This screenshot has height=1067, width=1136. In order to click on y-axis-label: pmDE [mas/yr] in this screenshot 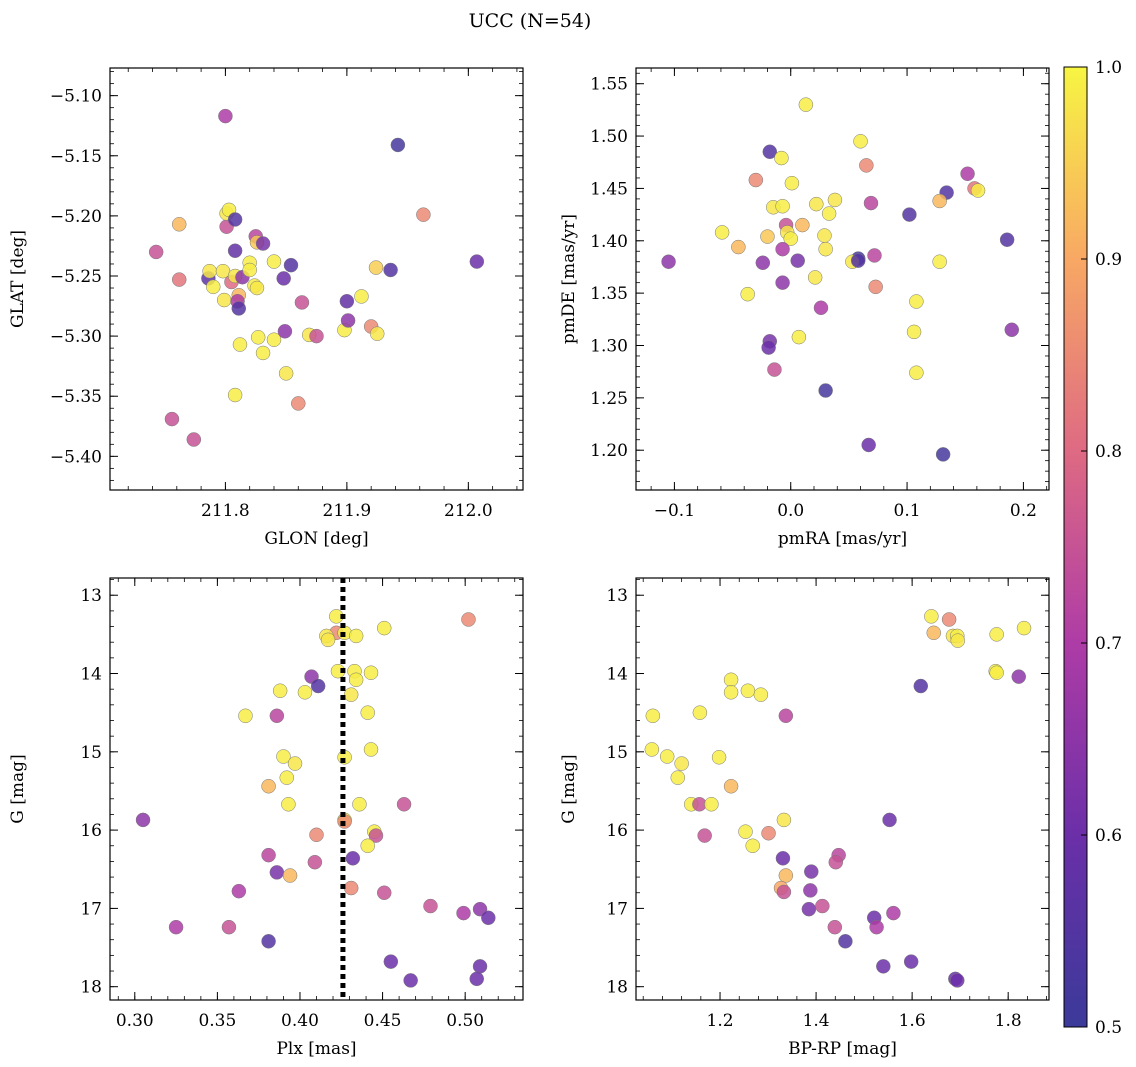, I will do `click(569, 279)`.